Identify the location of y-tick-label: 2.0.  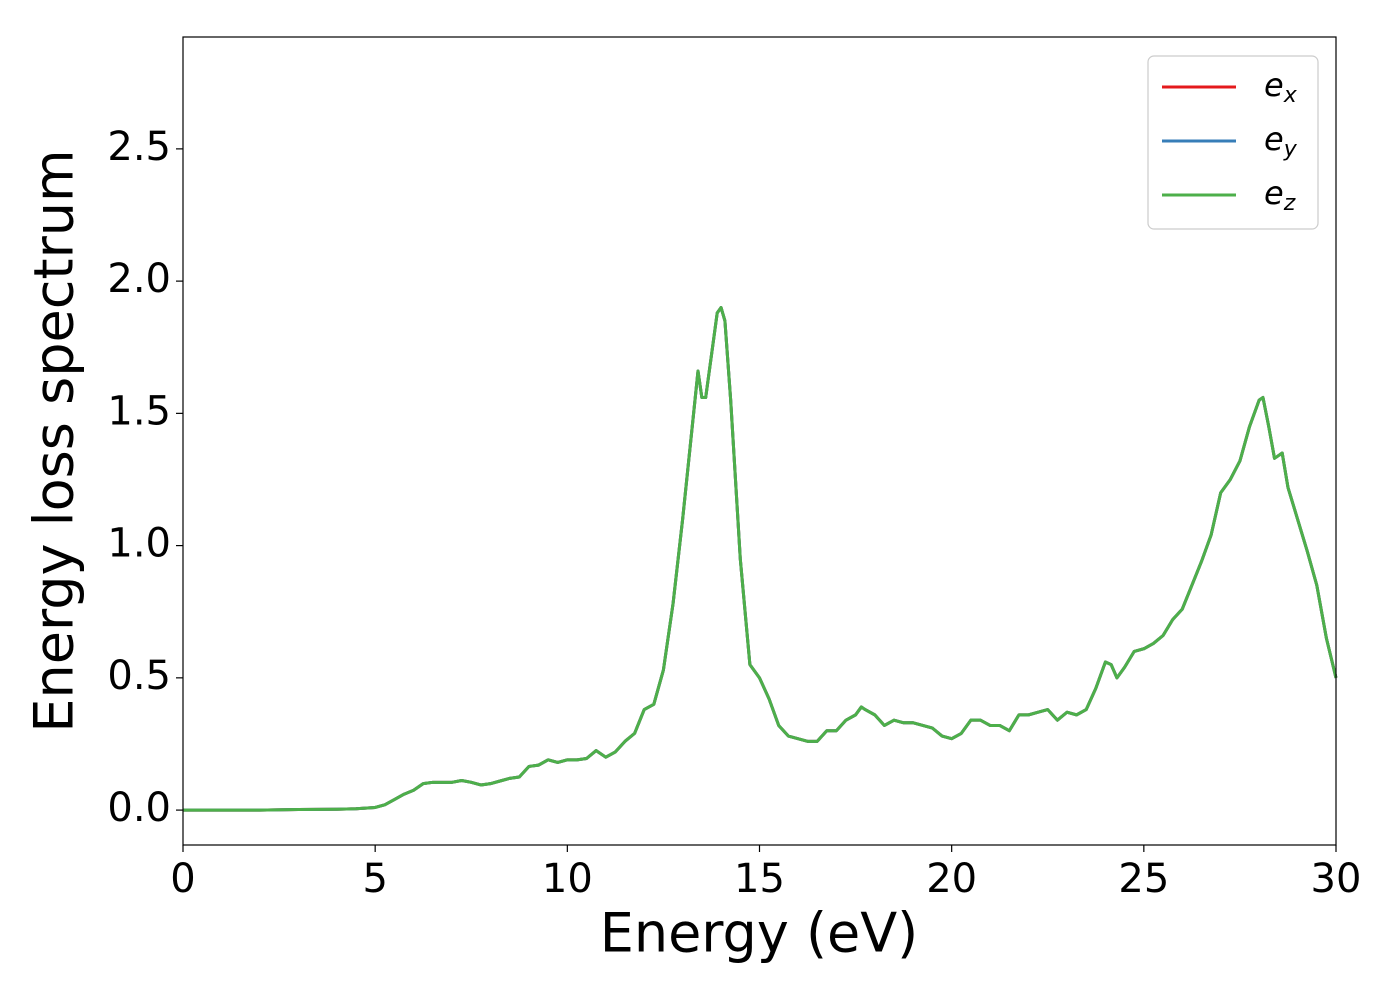
(139, 279).